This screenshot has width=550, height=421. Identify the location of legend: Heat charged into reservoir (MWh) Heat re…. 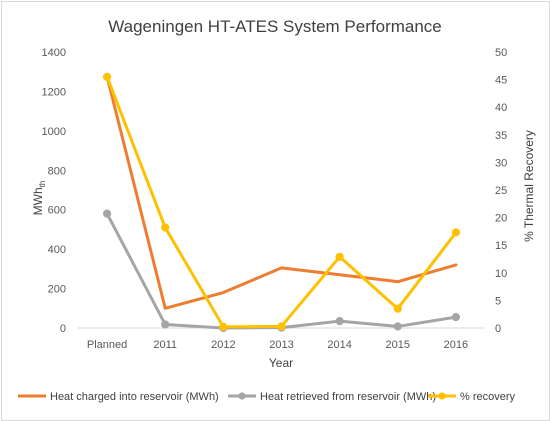
(267, 397).